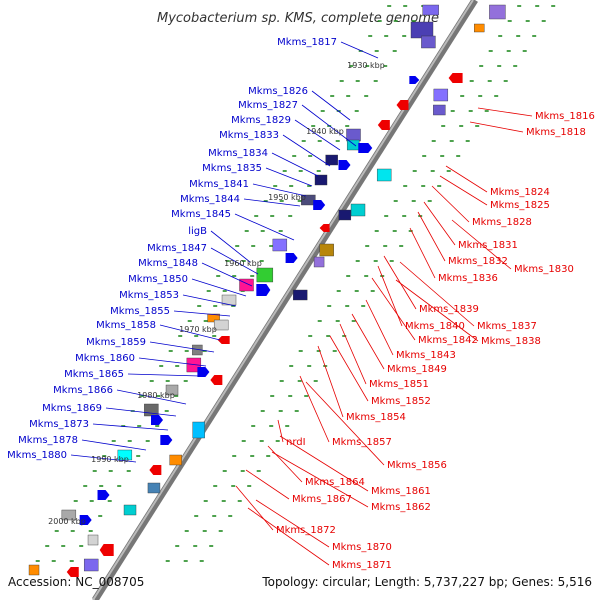  I want to click on gene-label-mkms-1853: Mkms_1853, so click(149, 295).